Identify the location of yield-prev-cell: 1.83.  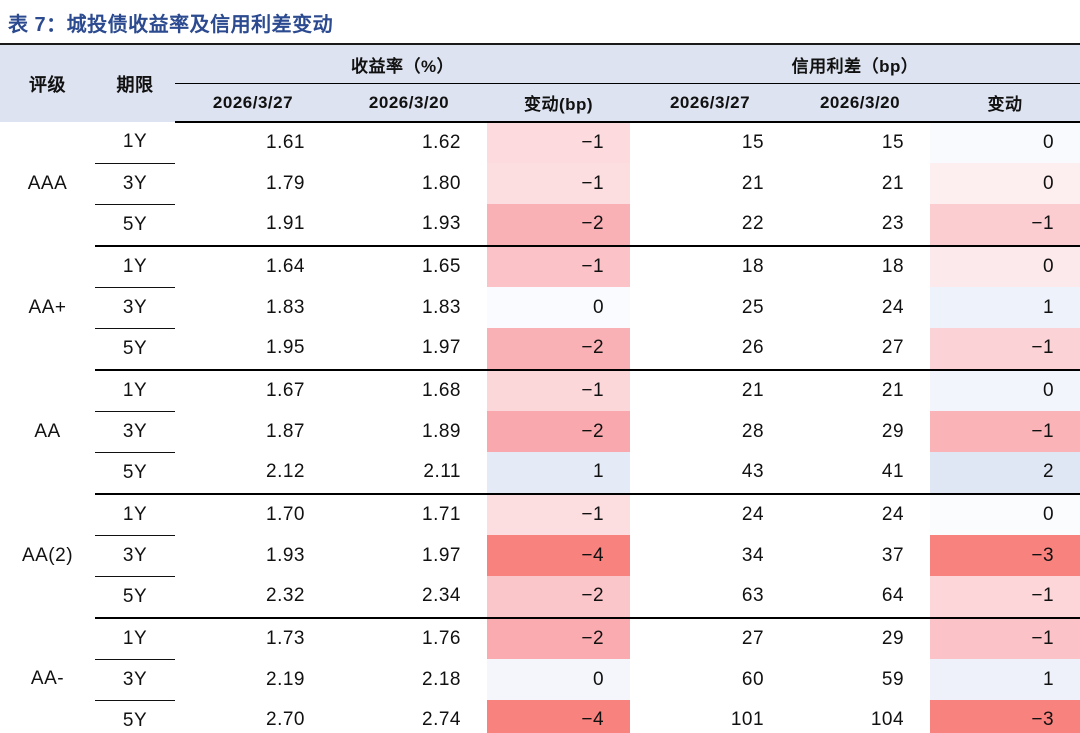
(441, 307).